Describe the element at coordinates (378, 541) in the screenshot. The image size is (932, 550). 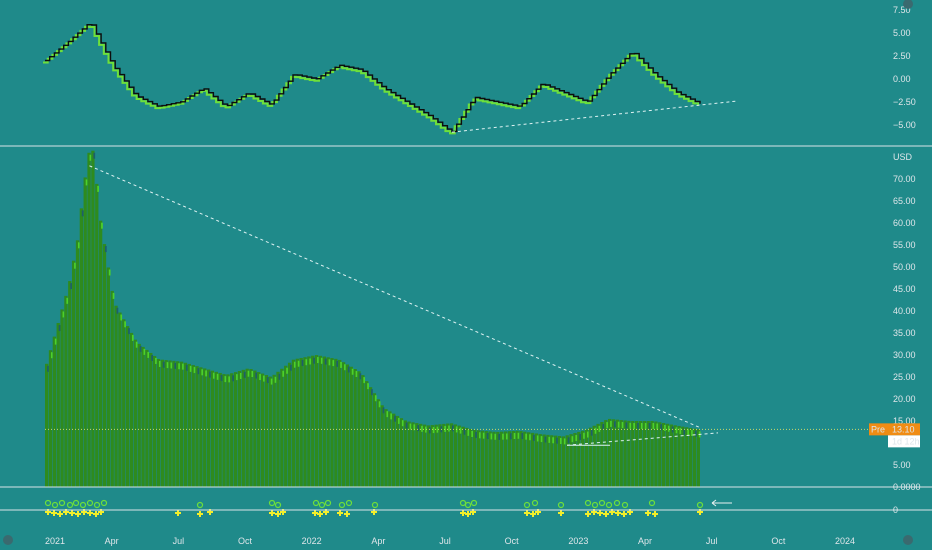
I see `date-tick-label: Apr` at that location.